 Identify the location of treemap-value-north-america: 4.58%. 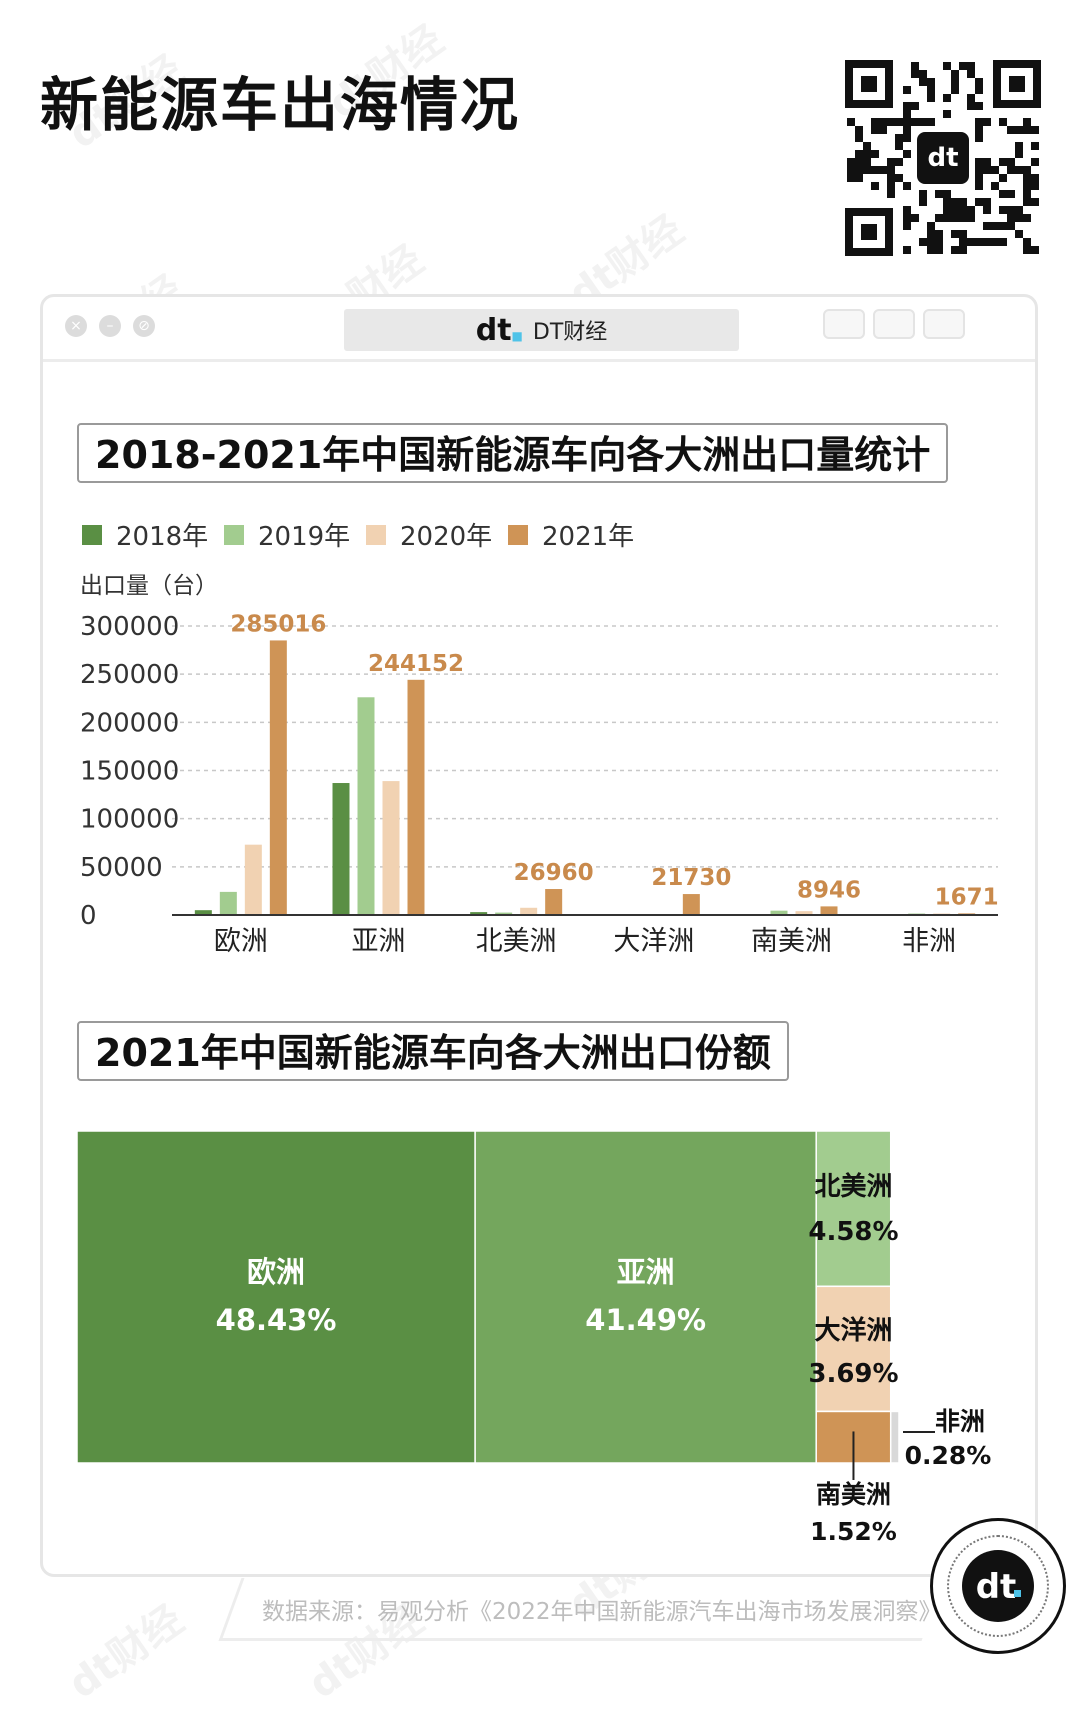
(853, 1232).